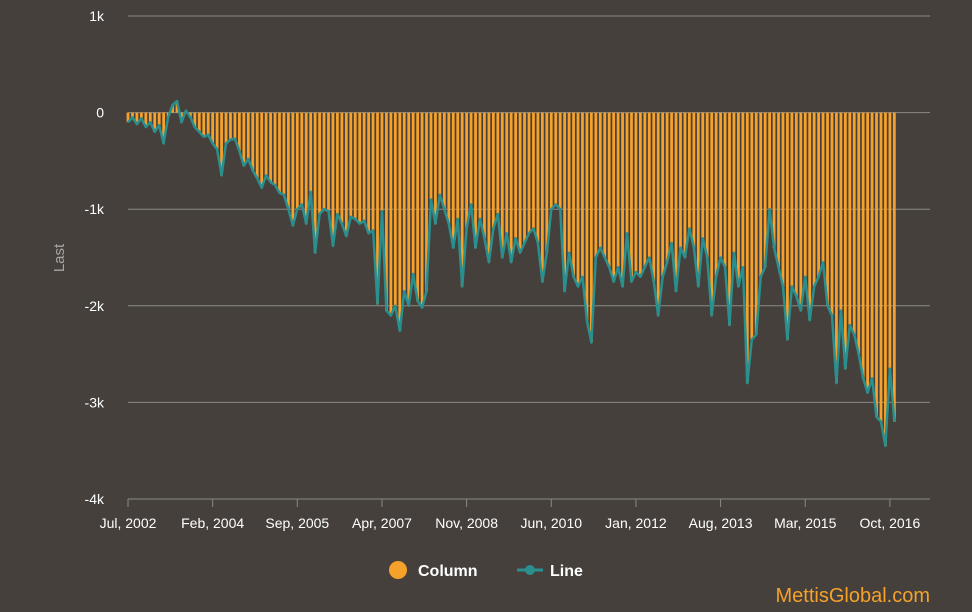  What do you see at coordinates (890, 523) in the screenshot?
I see `x-tick-label: Oct, 2016` at bounding box center [890, 523].